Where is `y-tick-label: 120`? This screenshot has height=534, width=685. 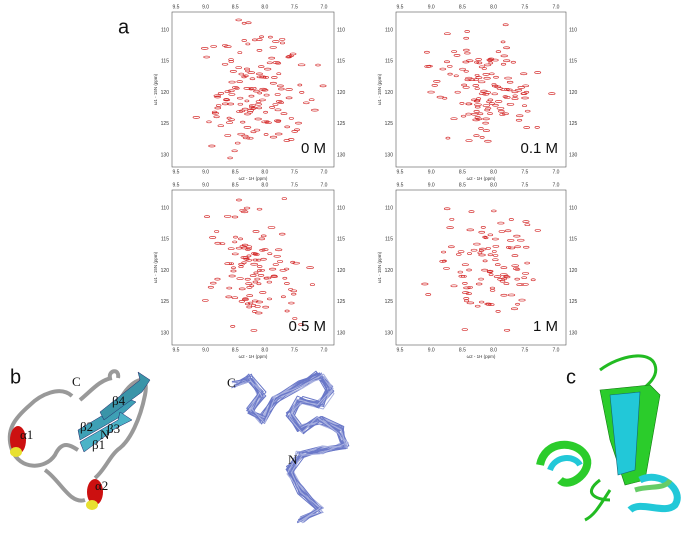 y-tick-label: 120 is located at coordinates (165, 271).